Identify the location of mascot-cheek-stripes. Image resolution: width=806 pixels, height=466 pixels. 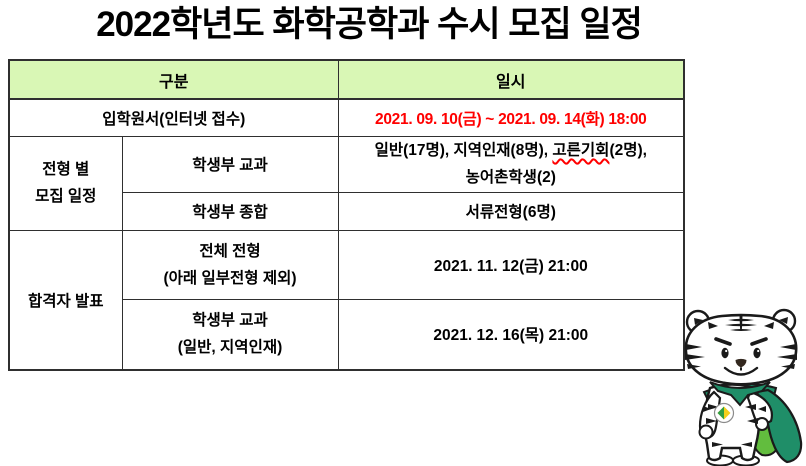
(741, 356).